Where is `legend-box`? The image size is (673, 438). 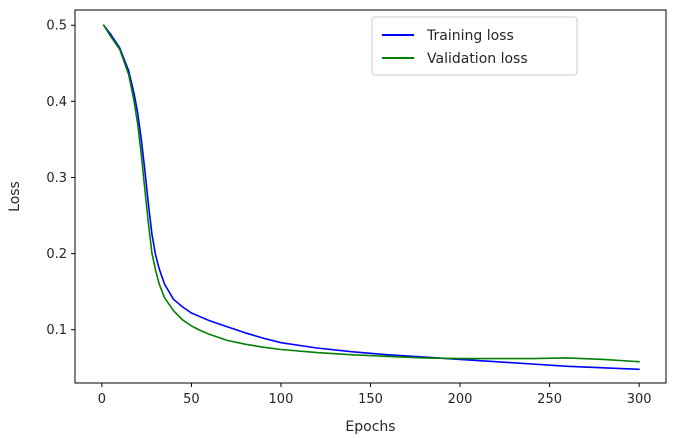 legend-box is located at coordinates (474, 46).